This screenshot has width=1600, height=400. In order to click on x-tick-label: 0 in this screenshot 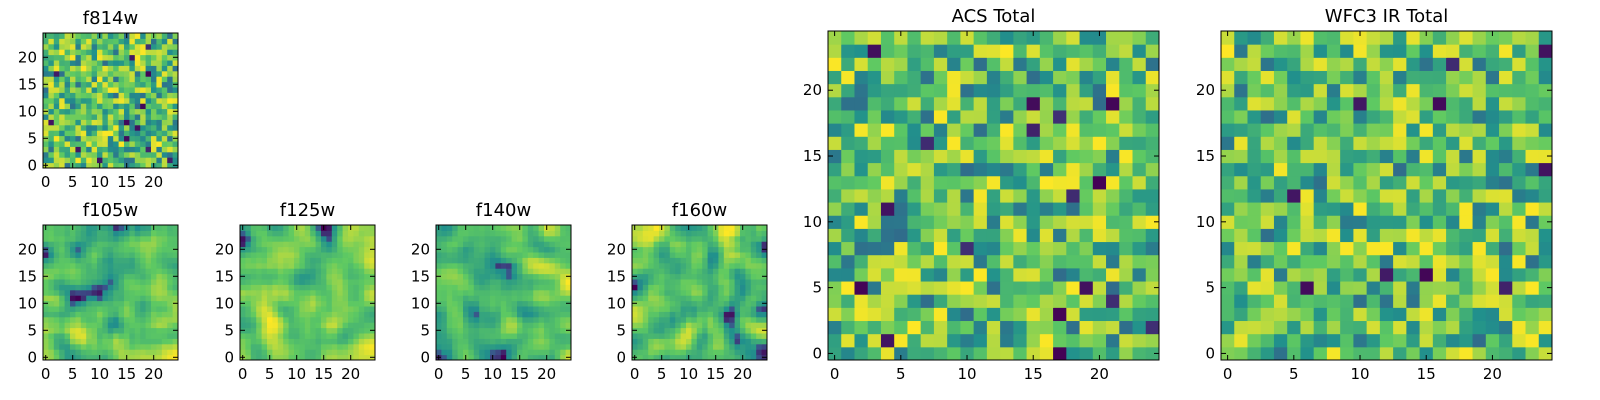, I will do `click(243, 374)`.